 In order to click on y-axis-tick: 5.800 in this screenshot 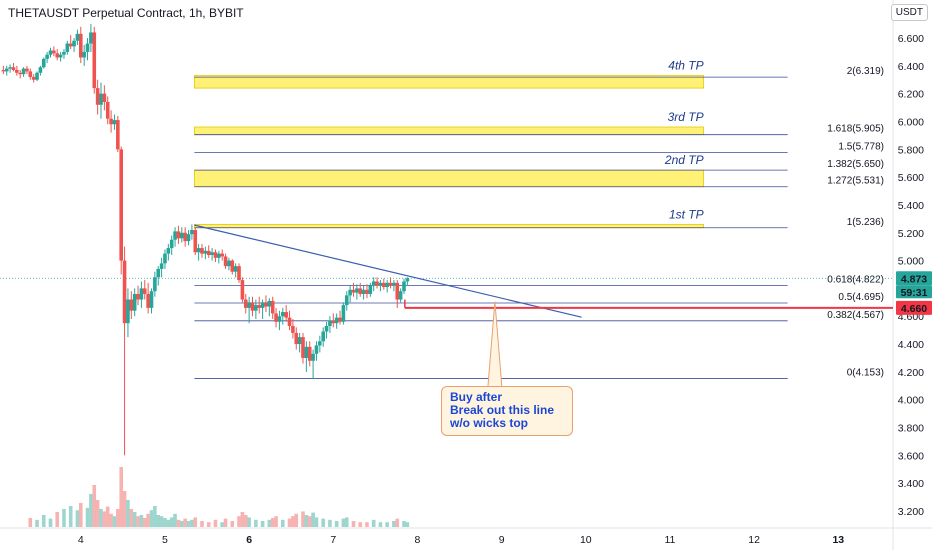, I will do `click(911, 150)`.